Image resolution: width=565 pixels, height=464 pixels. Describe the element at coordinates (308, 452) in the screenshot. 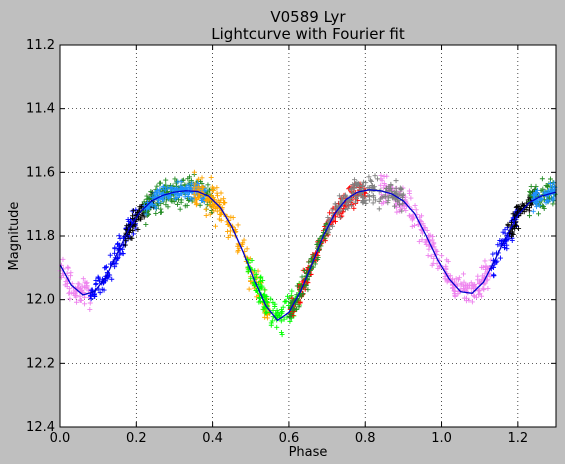

I see `x-axis-label: Phase` at that location.